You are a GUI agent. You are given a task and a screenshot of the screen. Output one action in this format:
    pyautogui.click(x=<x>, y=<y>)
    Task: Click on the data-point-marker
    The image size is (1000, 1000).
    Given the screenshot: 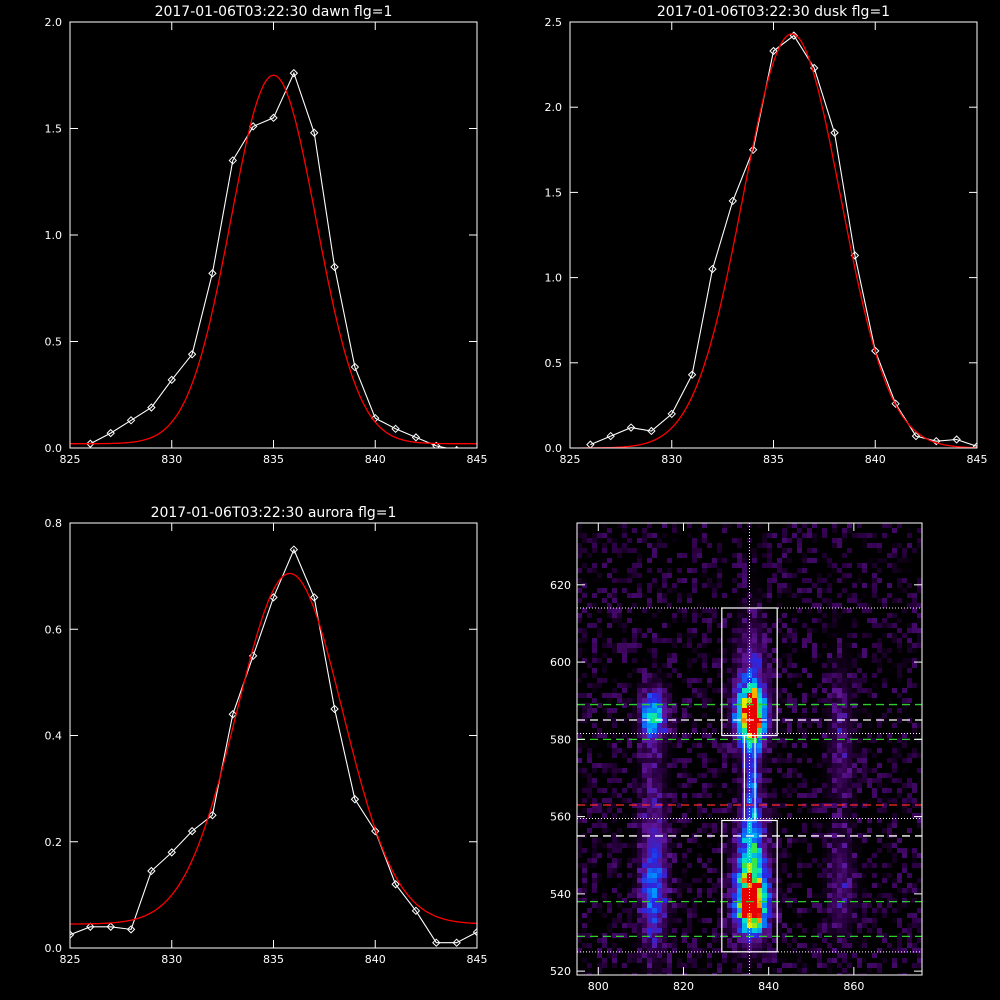 What is the action you would take?
    pyautogui.click(x=416, y=437)
    